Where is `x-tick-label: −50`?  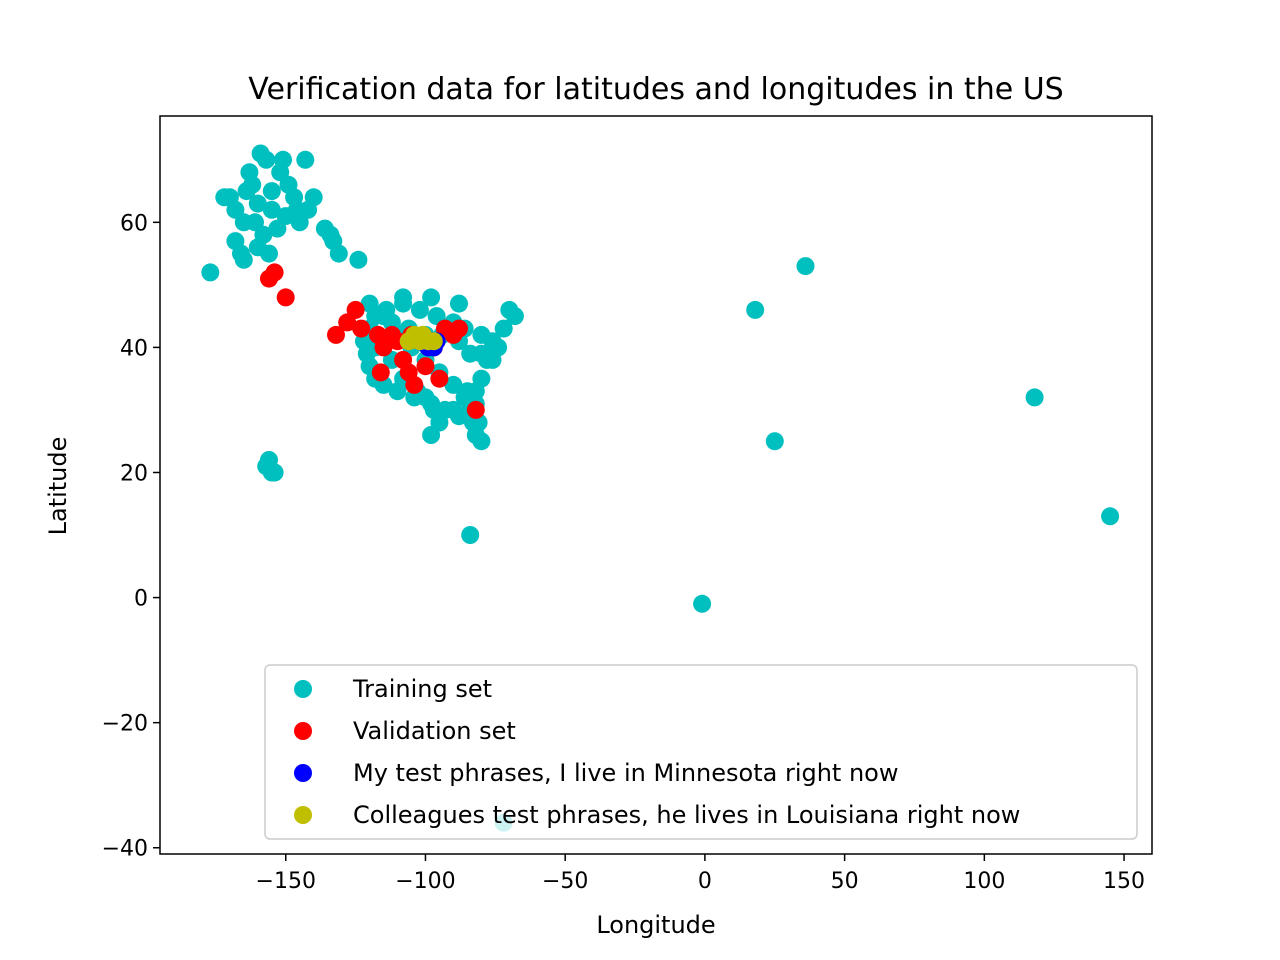 x-tick-label: −50 is located at coordinates (565, 881).